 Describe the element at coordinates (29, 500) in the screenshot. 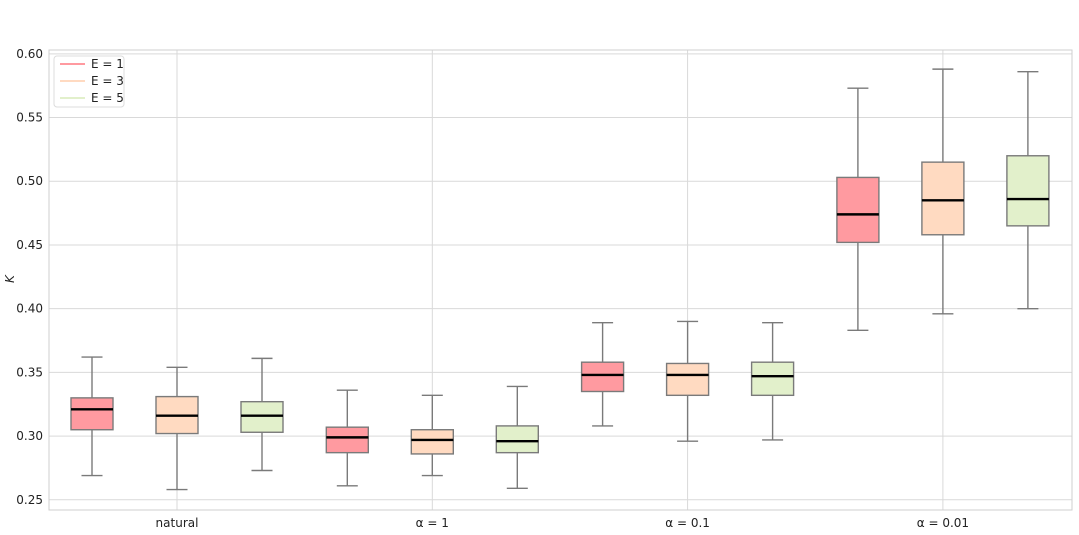

I see `y-tick-label: 0.25` at that location.